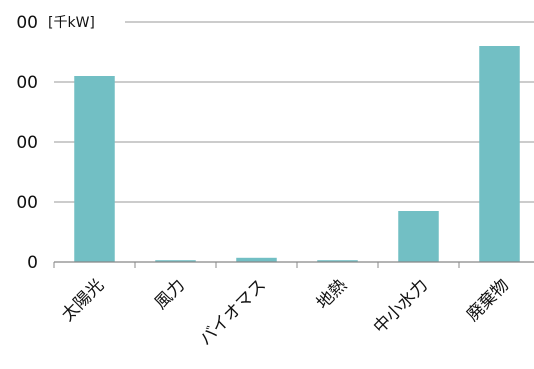 The height and width of the screenshot is (369, 534). I want to click on x-axis, so click(293, 264).